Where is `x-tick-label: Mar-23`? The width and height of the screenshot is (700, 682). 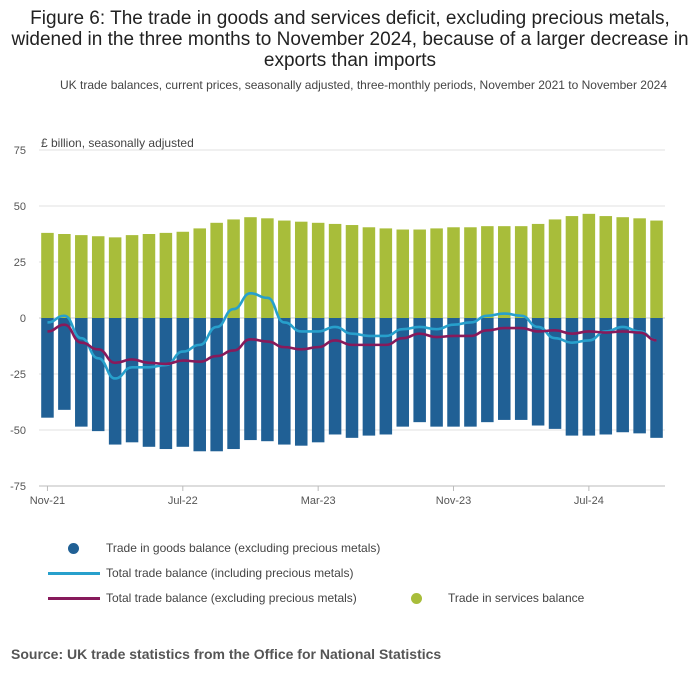 x-tick-label: Mar-23 is located at coordinates (318, 501).